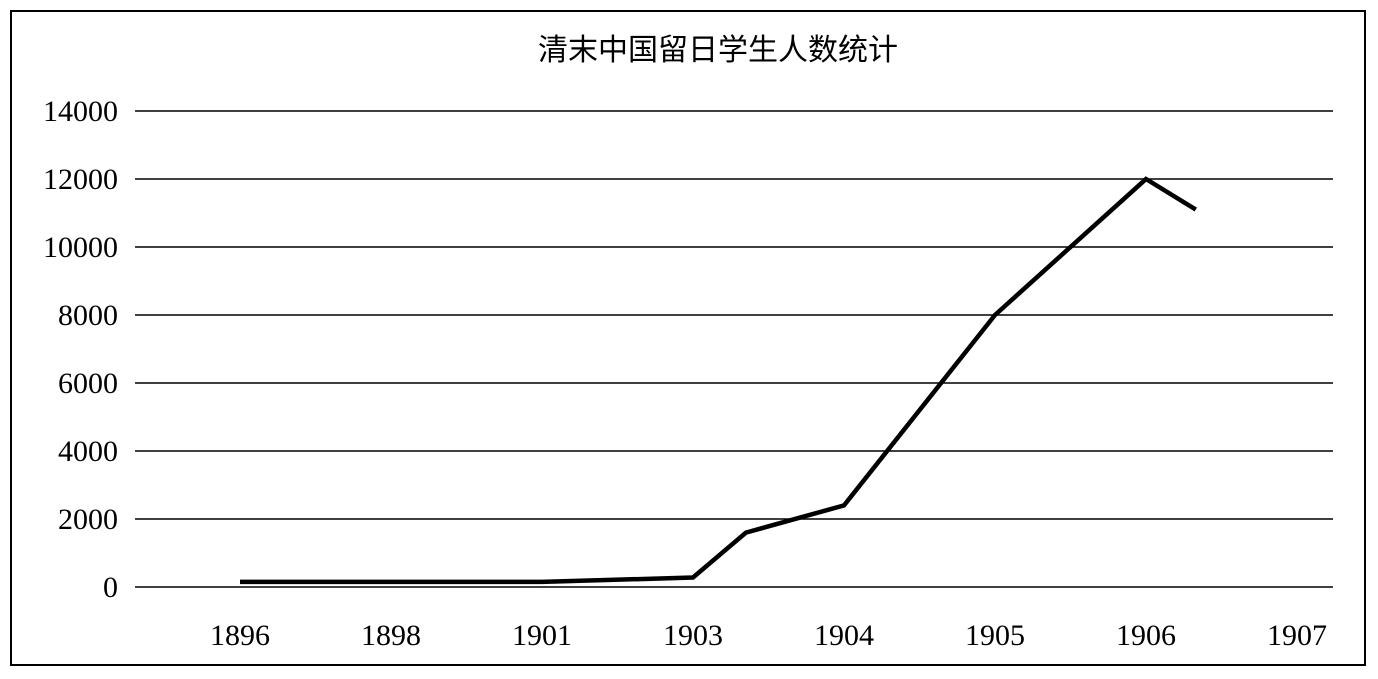  What do you see at coordinates (88, 383) in the screenshot?
I see `y-tick-label: 6000` at bounding box center [88, 383].